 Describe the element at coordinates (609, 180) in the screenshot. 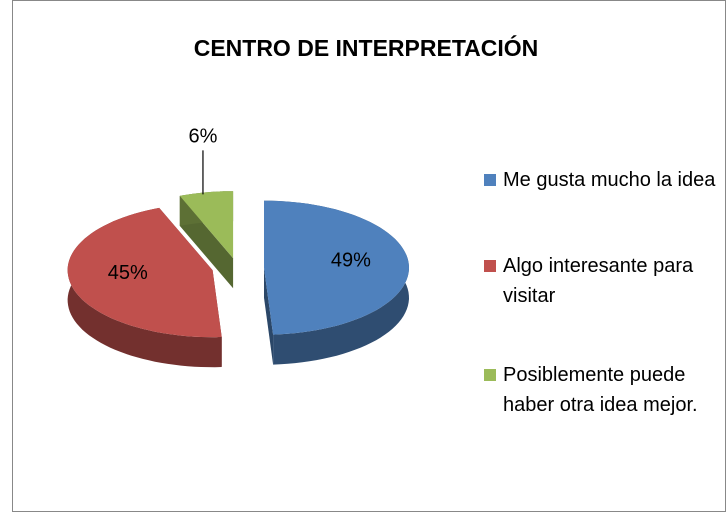

I see `legend-label: Me gusta mucho la idea` at that location.